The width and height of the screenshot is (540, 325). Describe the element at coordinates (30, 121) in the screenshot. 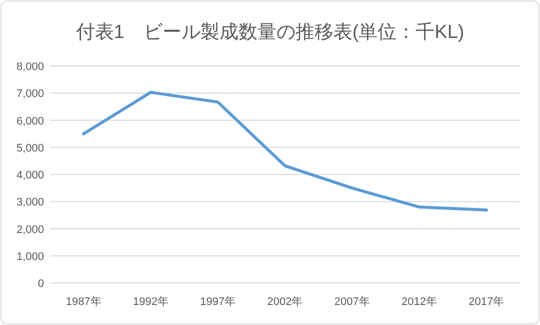

I see `y-tick-label: 6,000` at that location.